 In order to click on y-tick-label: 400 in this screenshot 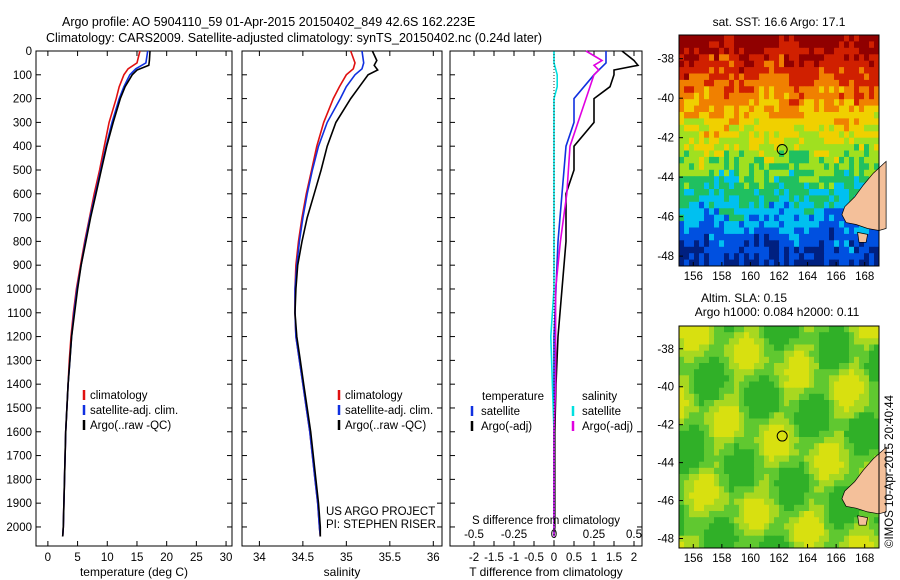, I will do `click(22, 147)`.